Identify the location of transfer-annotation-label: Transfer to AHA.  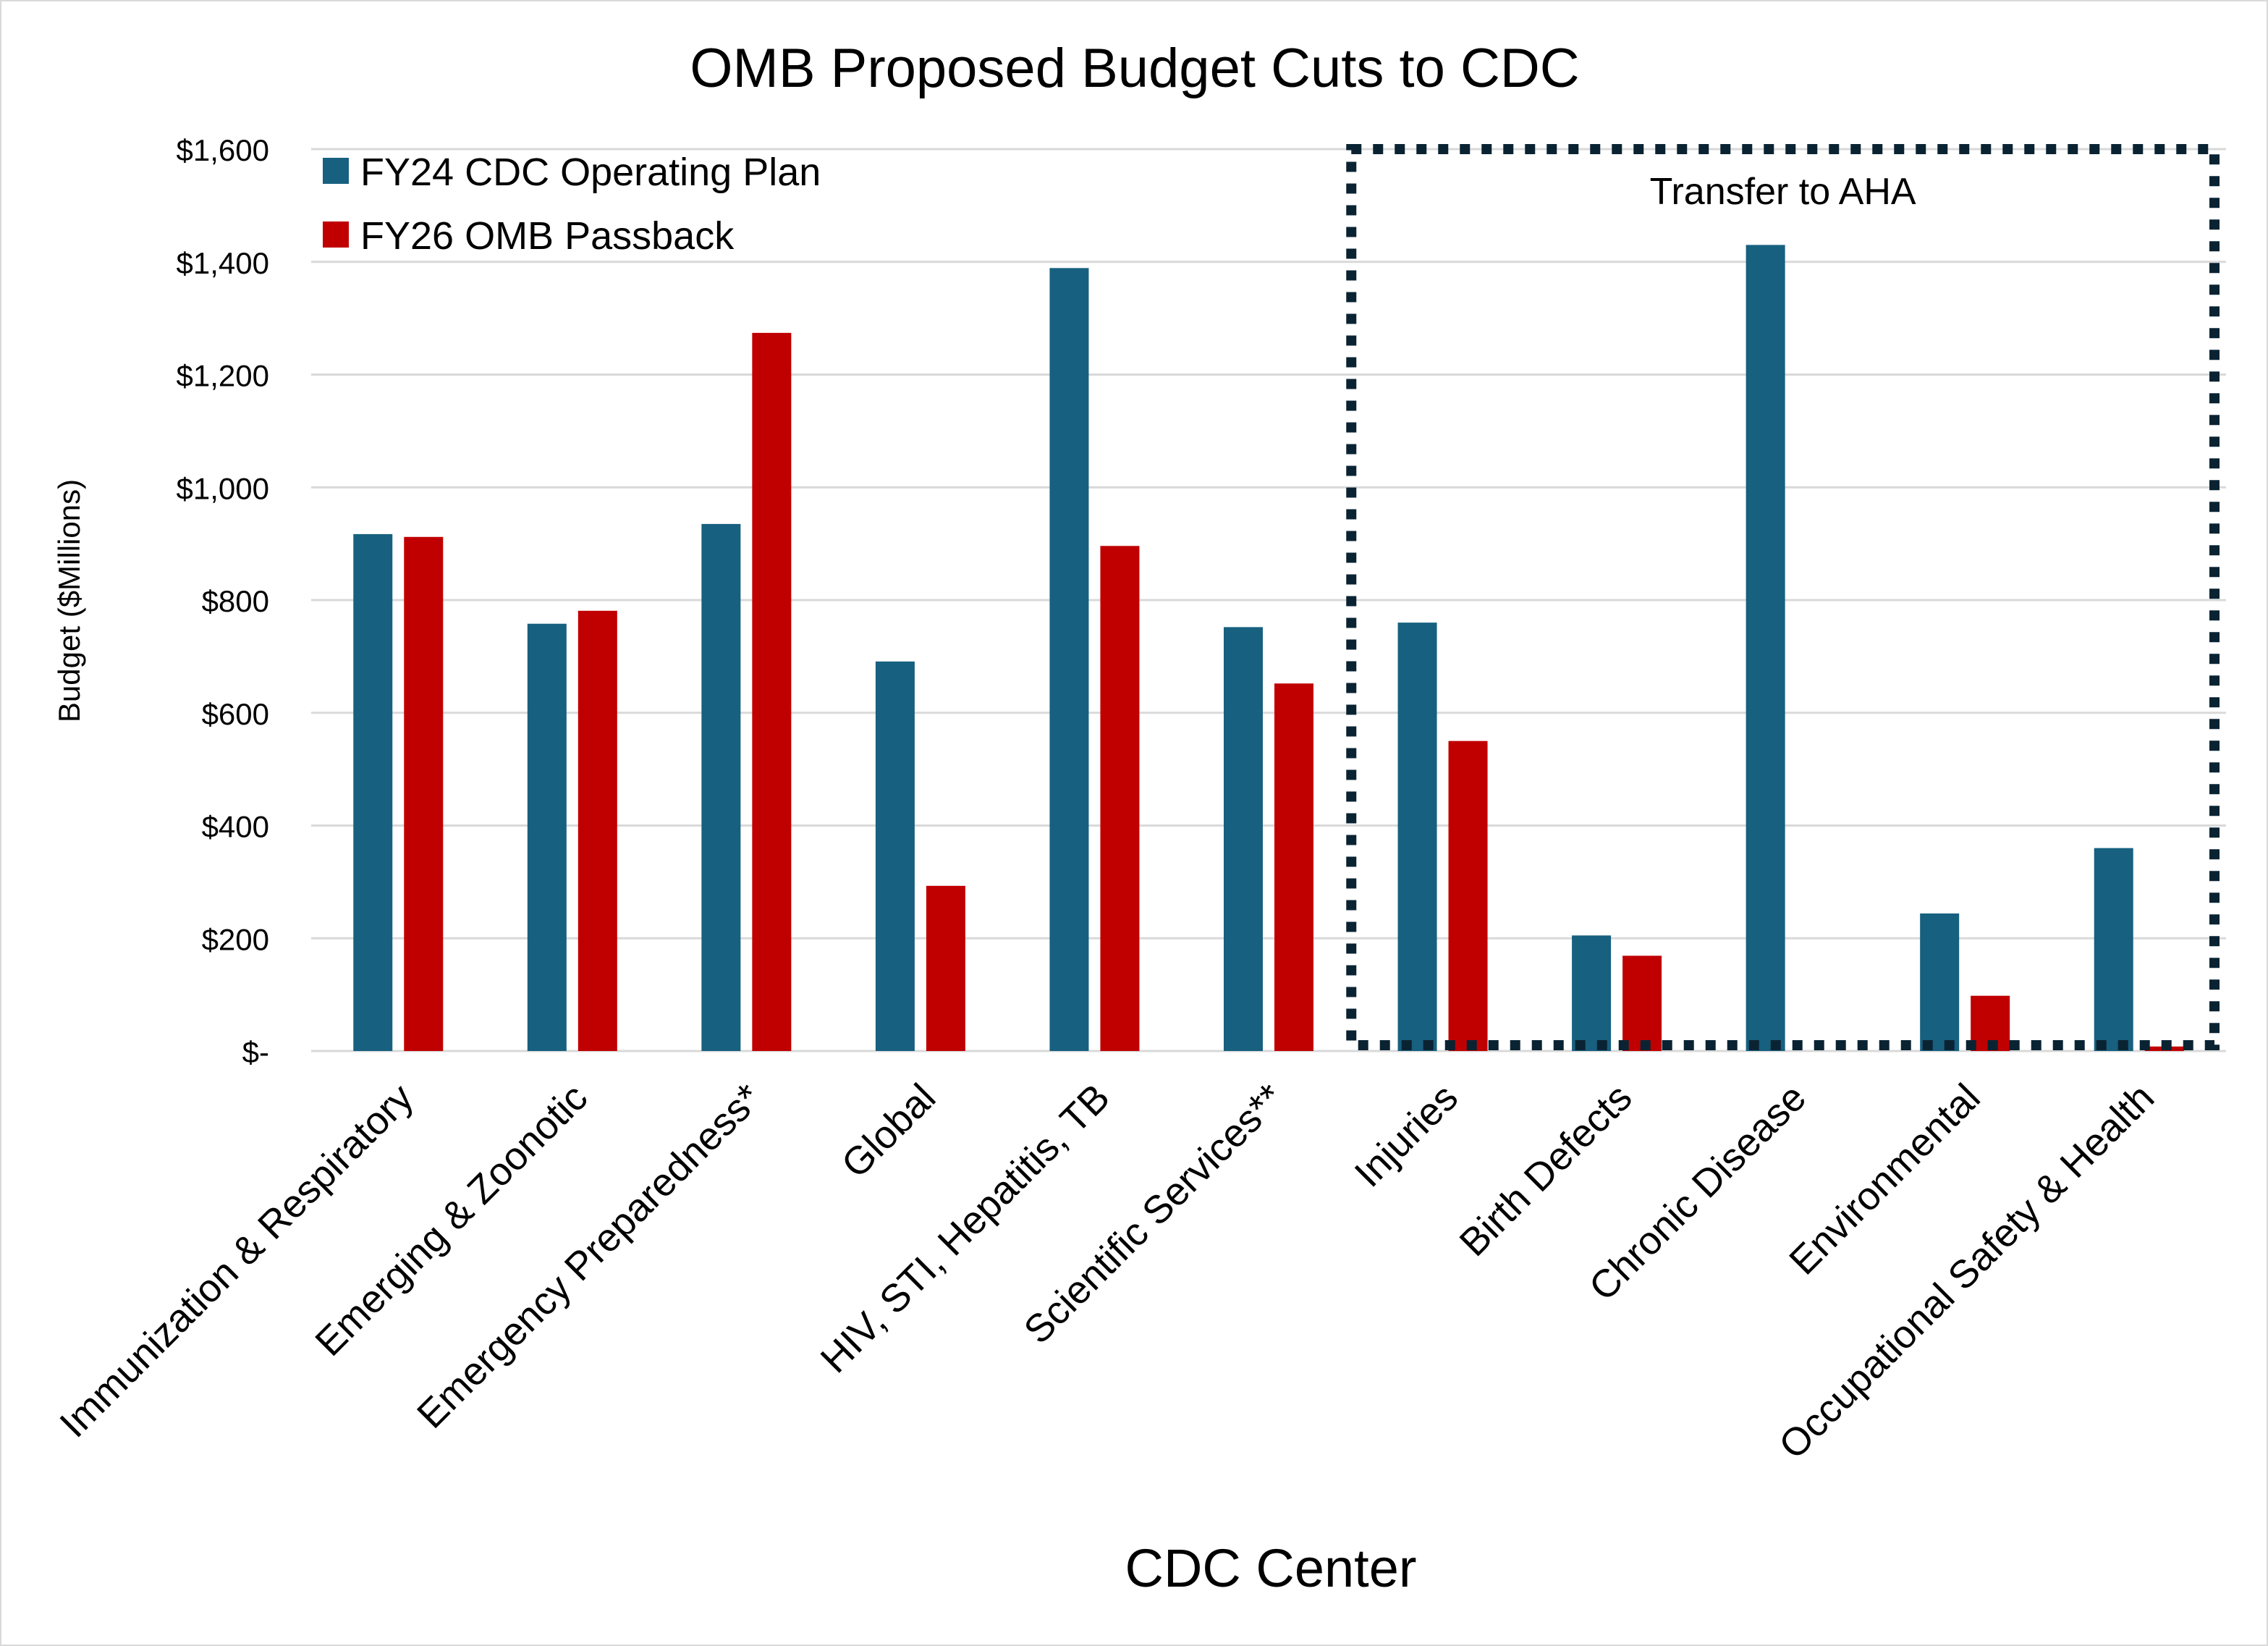
(1783, 192).